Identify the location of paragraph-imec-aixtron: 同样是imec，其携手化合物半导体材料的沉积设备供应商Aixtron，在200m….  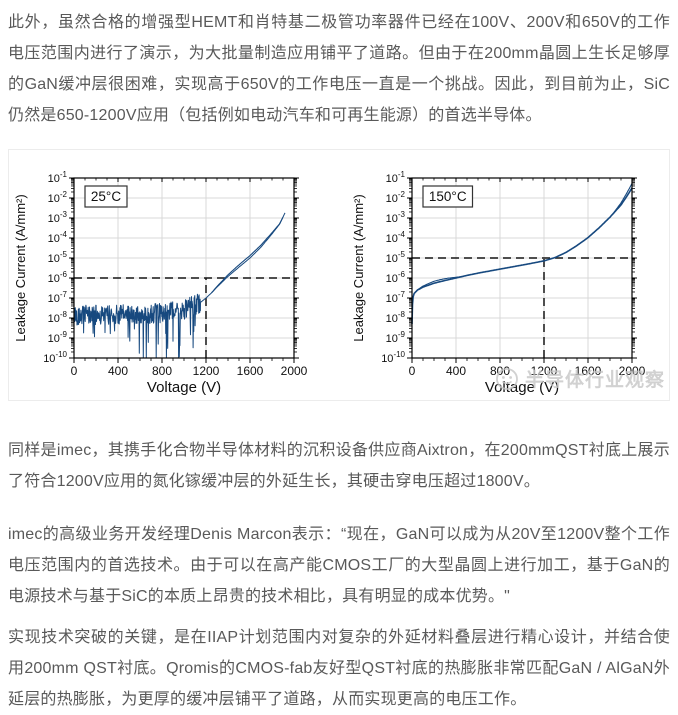
(339, 466).